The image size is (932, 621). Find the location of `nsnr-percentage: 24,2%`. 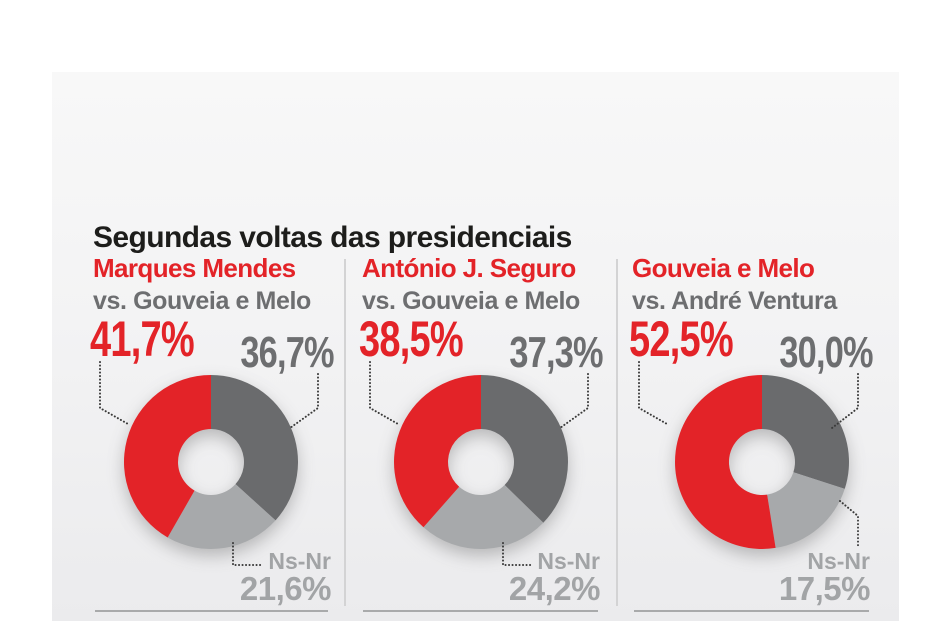

nsnr-percentage: 24,2% is located at coordinates (554, 588).